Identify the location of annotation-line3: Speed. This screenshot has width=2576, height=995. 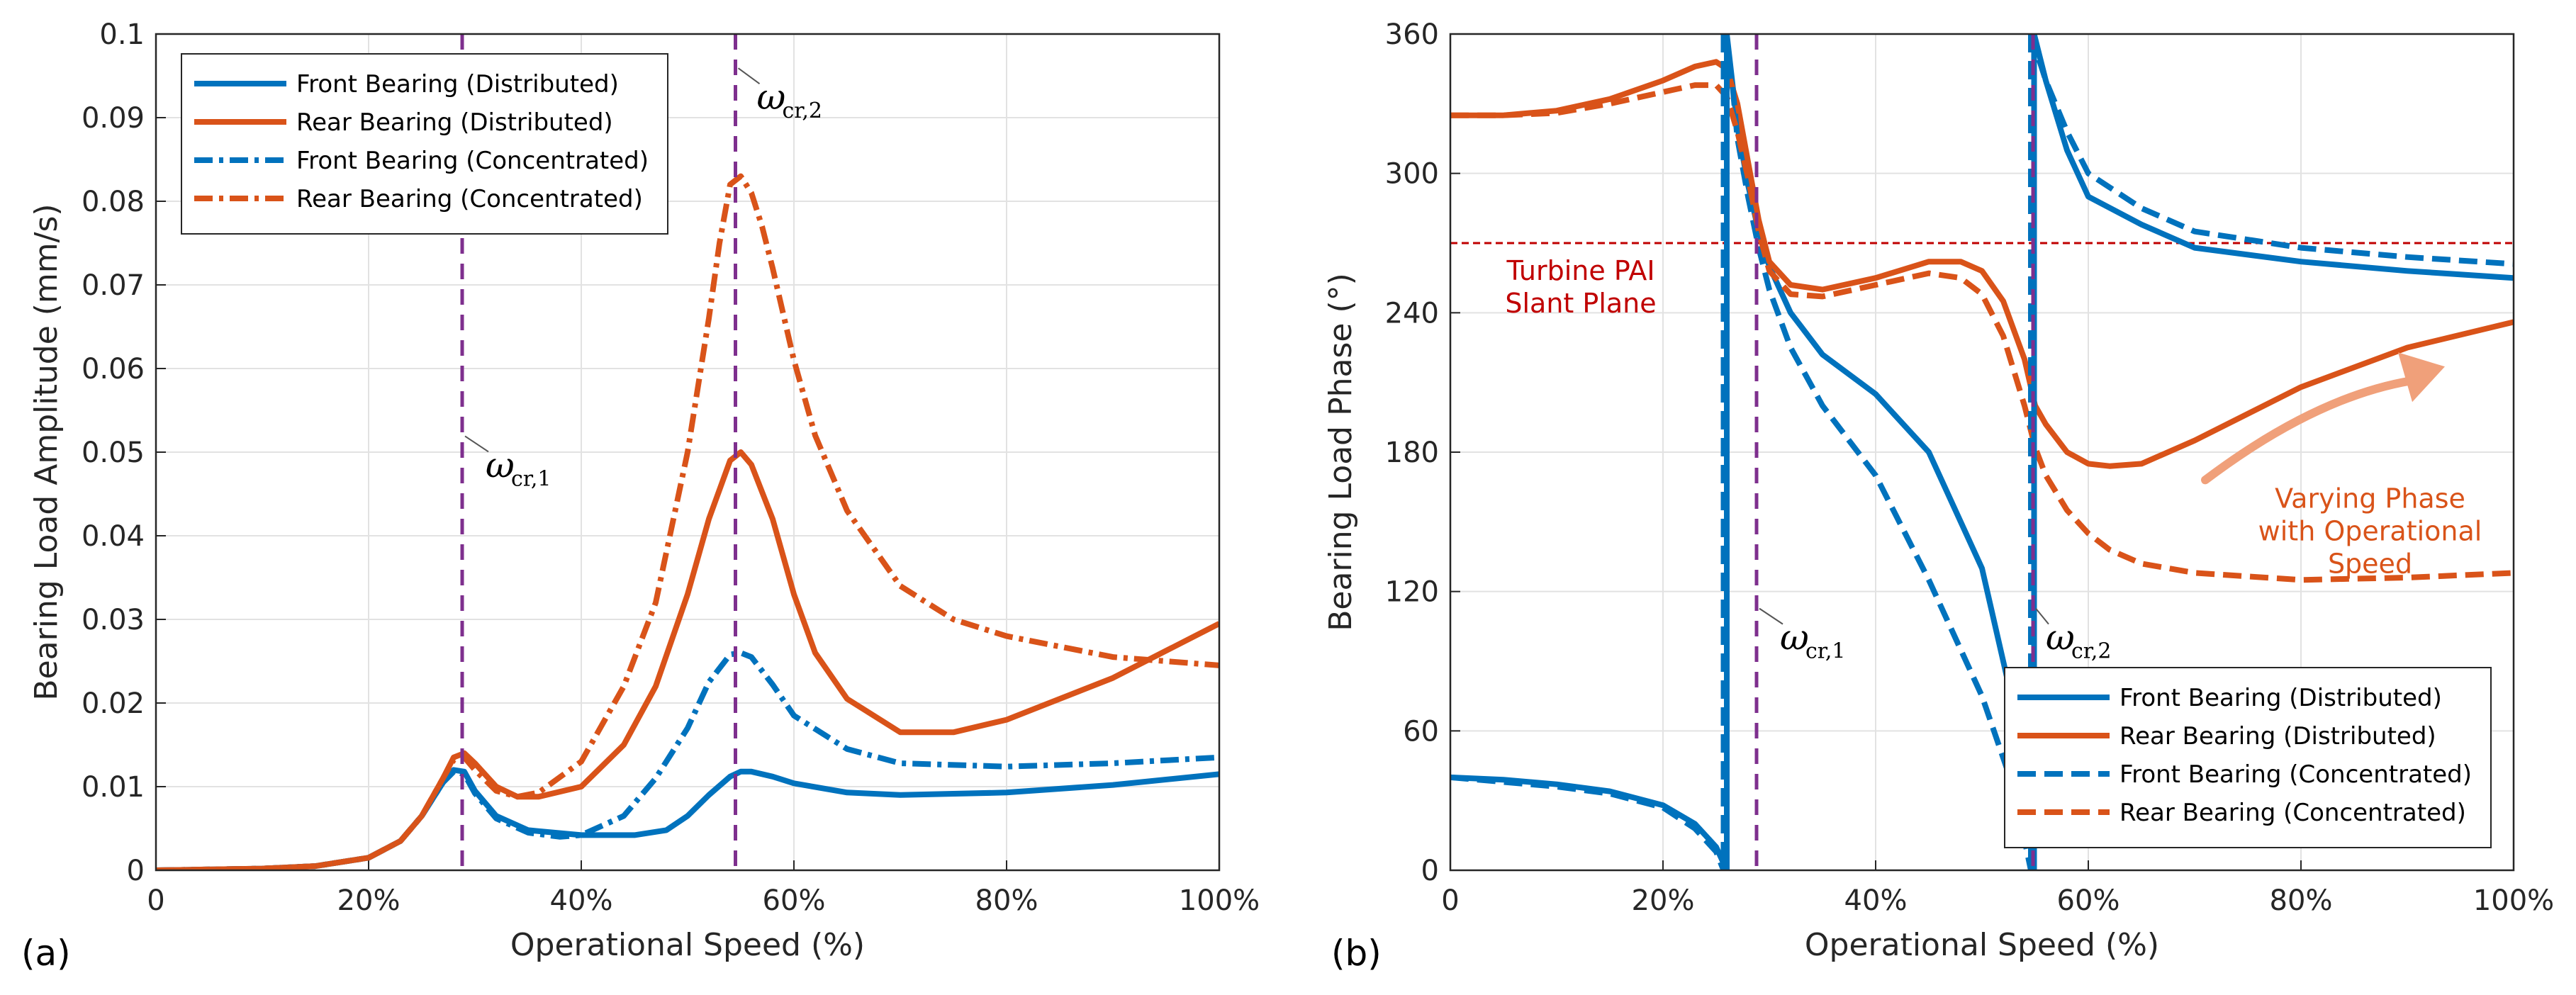
(2370, 564).